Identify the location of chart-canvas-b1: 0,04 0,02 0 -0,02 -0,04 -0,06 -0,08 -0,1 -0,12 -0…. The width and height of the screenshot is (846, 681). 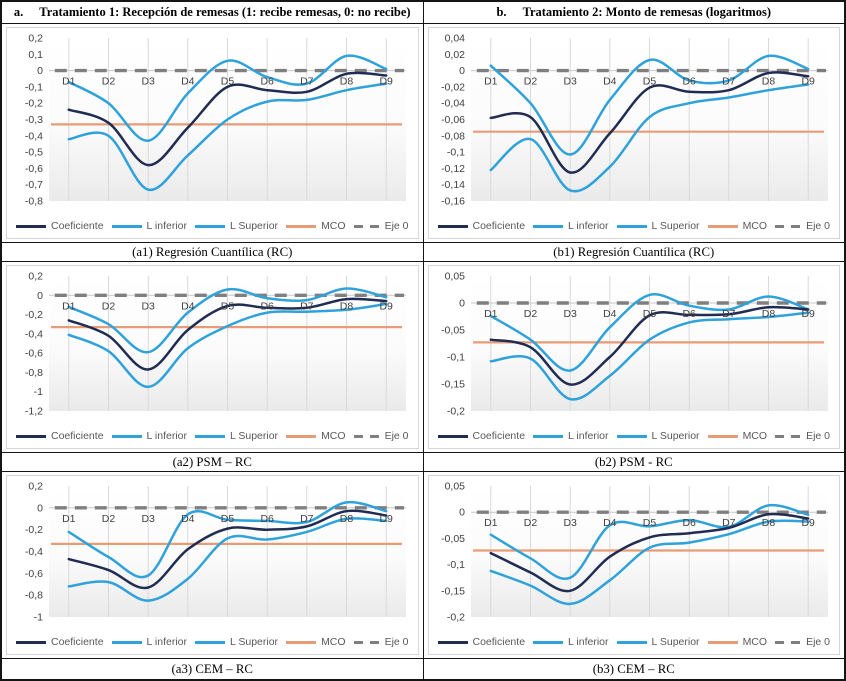
(634, 120).